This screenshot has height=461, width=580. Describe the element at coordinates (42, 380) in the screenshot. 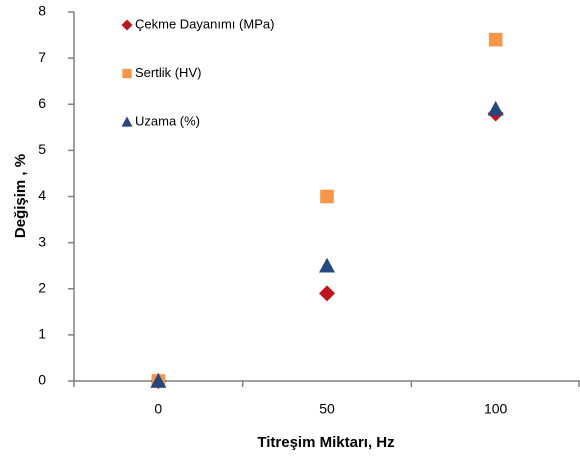

I see `y-tick-label: 0` at that location.